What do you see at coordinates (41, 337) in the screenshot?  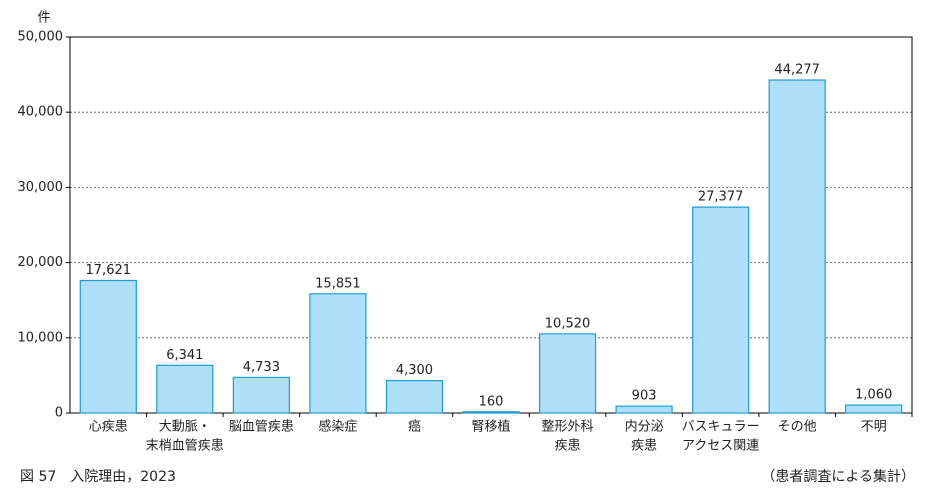 I see `y-tick-label: 10,000` at bounding box center [41, 337].